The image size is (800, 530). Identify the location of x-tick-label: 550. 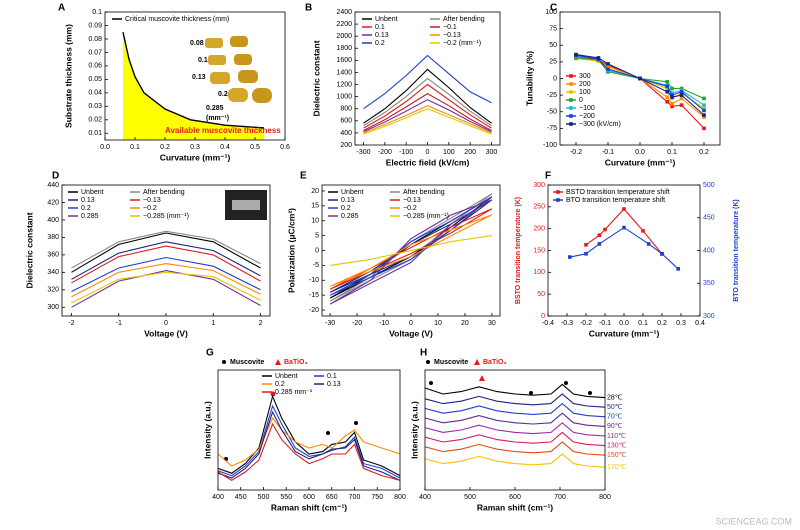
(286, 497).